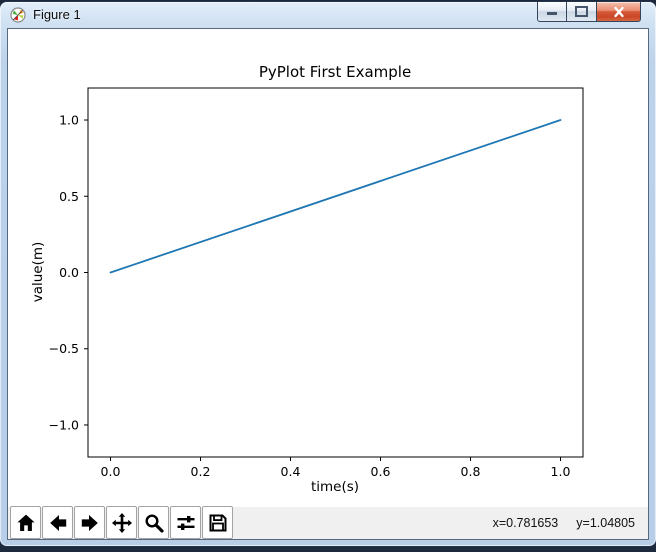  I want to click on x-axis-label: time(s), so click(335, 487).